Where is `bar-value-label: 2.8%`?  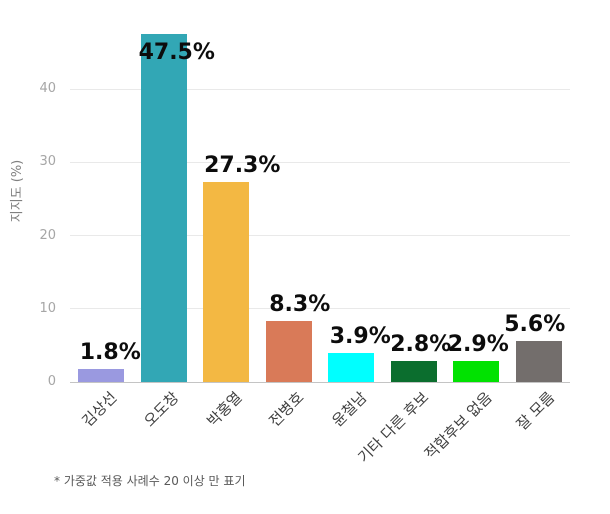 bar-value-label: 2.8% is located at coordinates (421, 345).